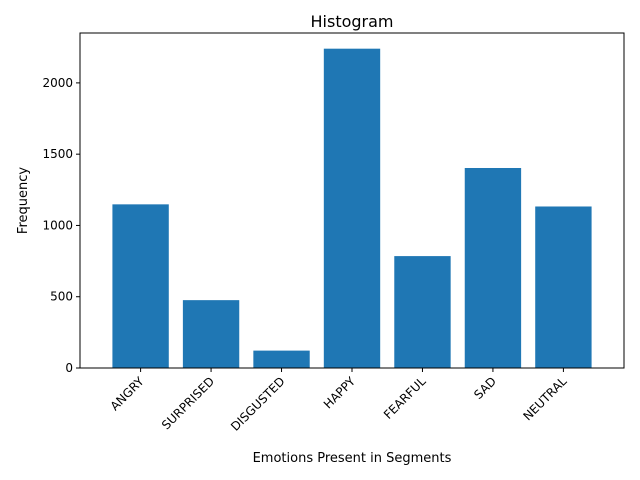 Image resolution: width=640 pixels, height=480 pixels. What do you see at coordinates (563, 287) in the screenshot?
I see `bar-neutral` at bounding box center [563, 287].